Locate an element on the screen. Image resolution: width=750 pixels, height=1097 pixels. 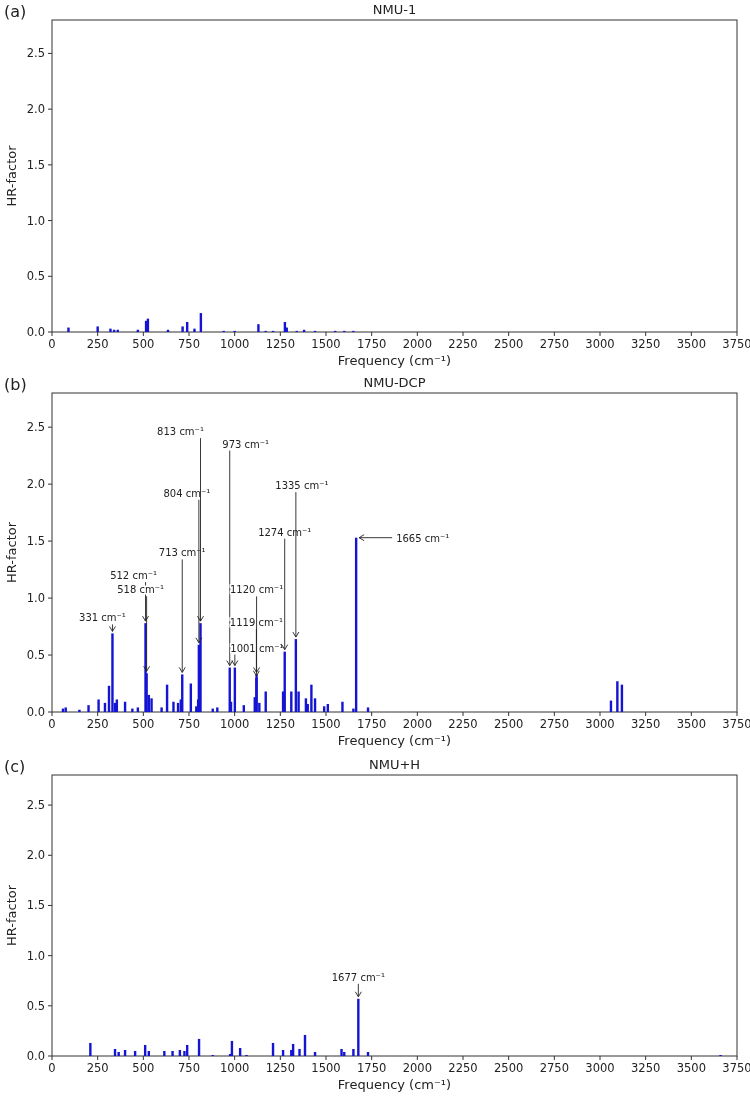
text: (c) is located at coordinates (15, 766).